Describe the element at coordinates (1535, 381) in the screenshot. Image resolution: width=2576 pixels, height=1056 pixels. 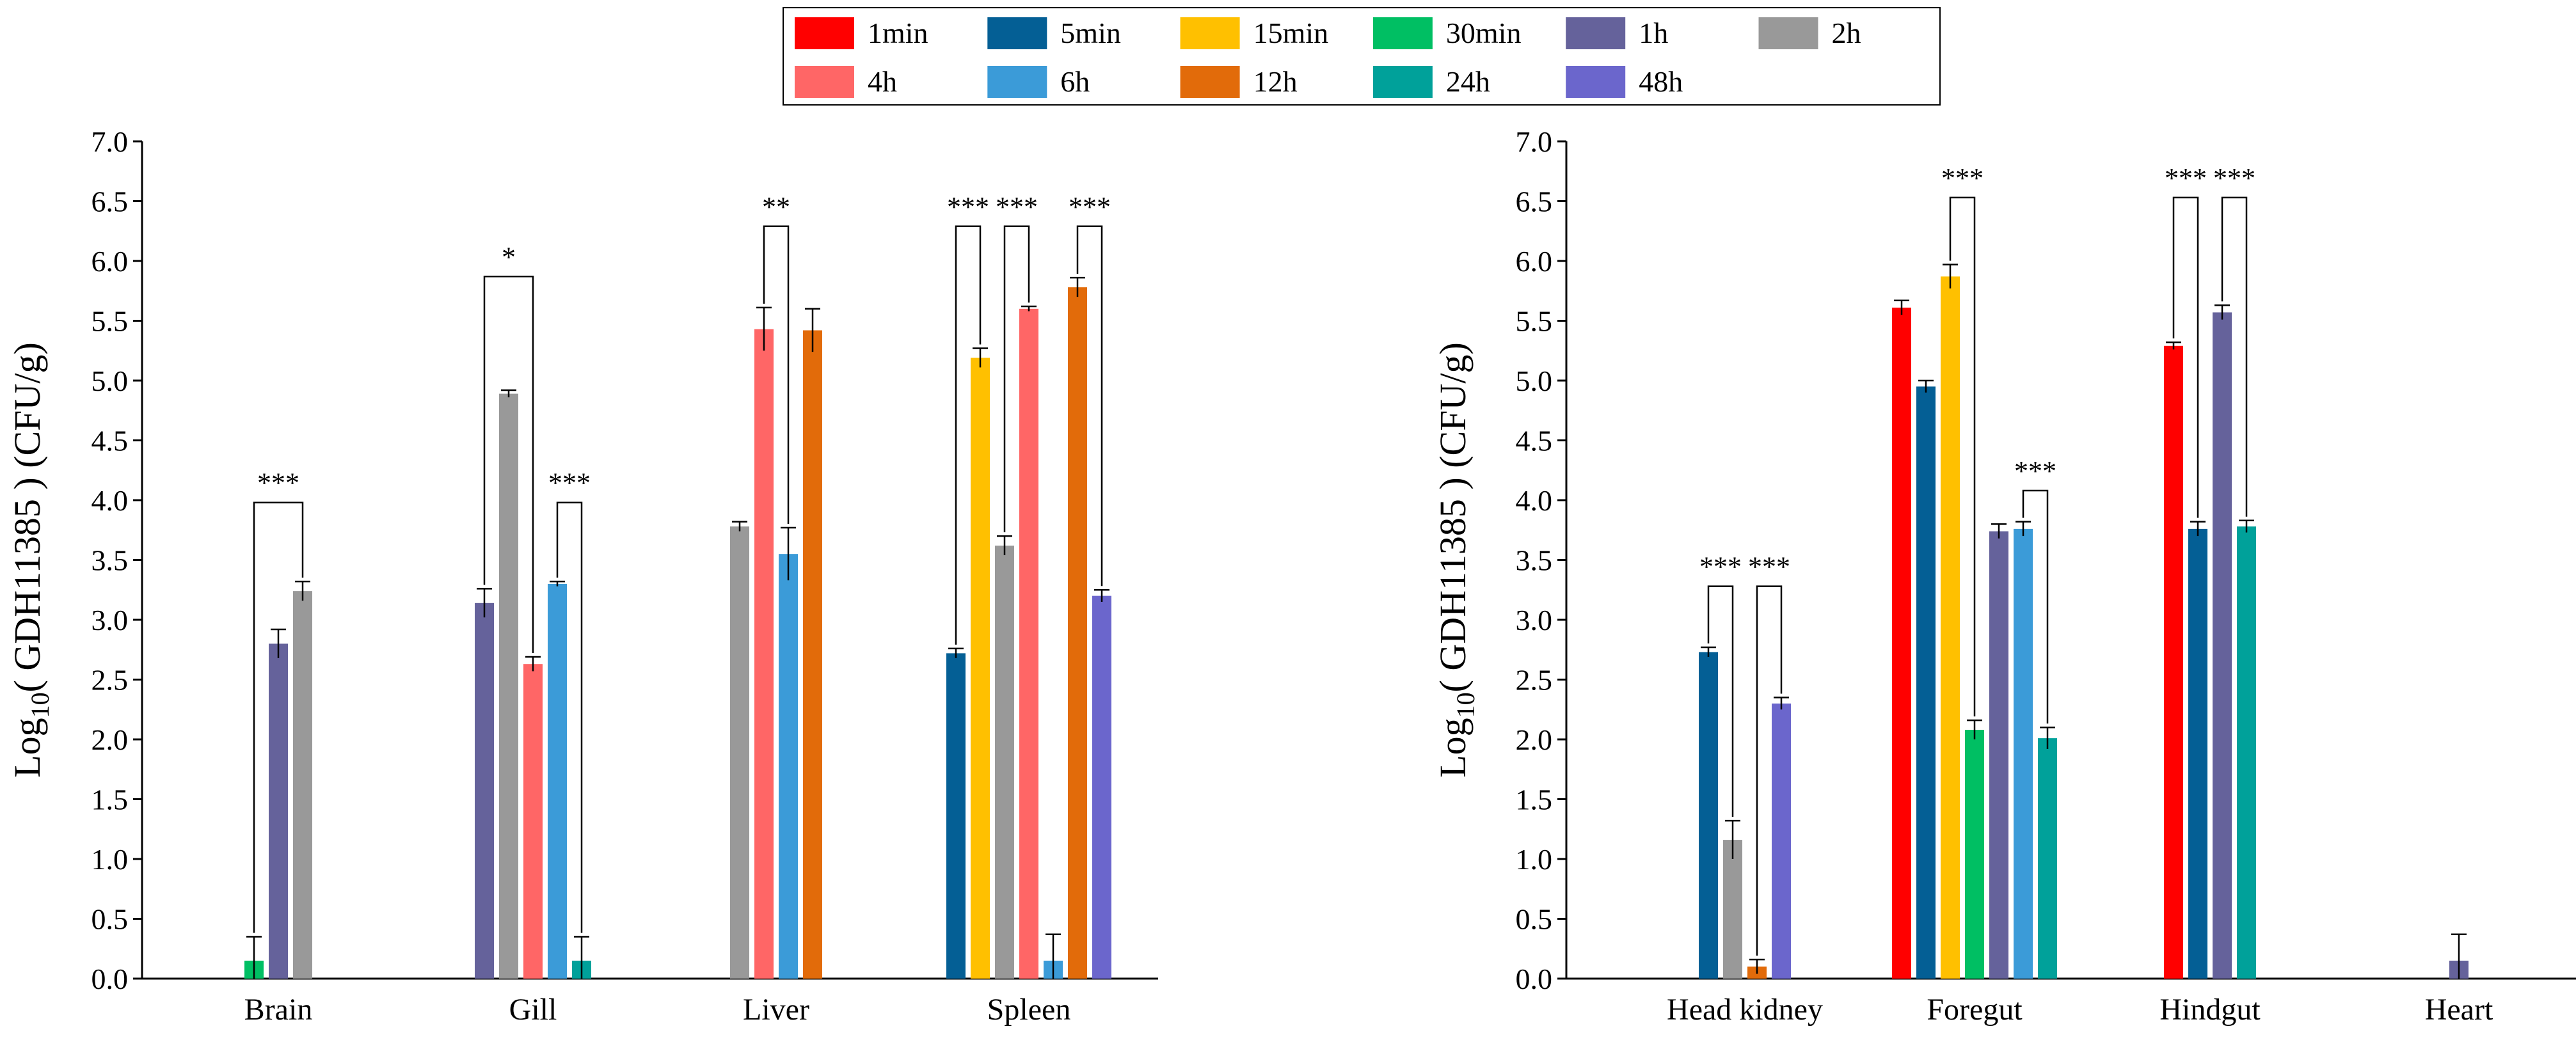
I see `right-y-tick-label: 5.0` at that location.